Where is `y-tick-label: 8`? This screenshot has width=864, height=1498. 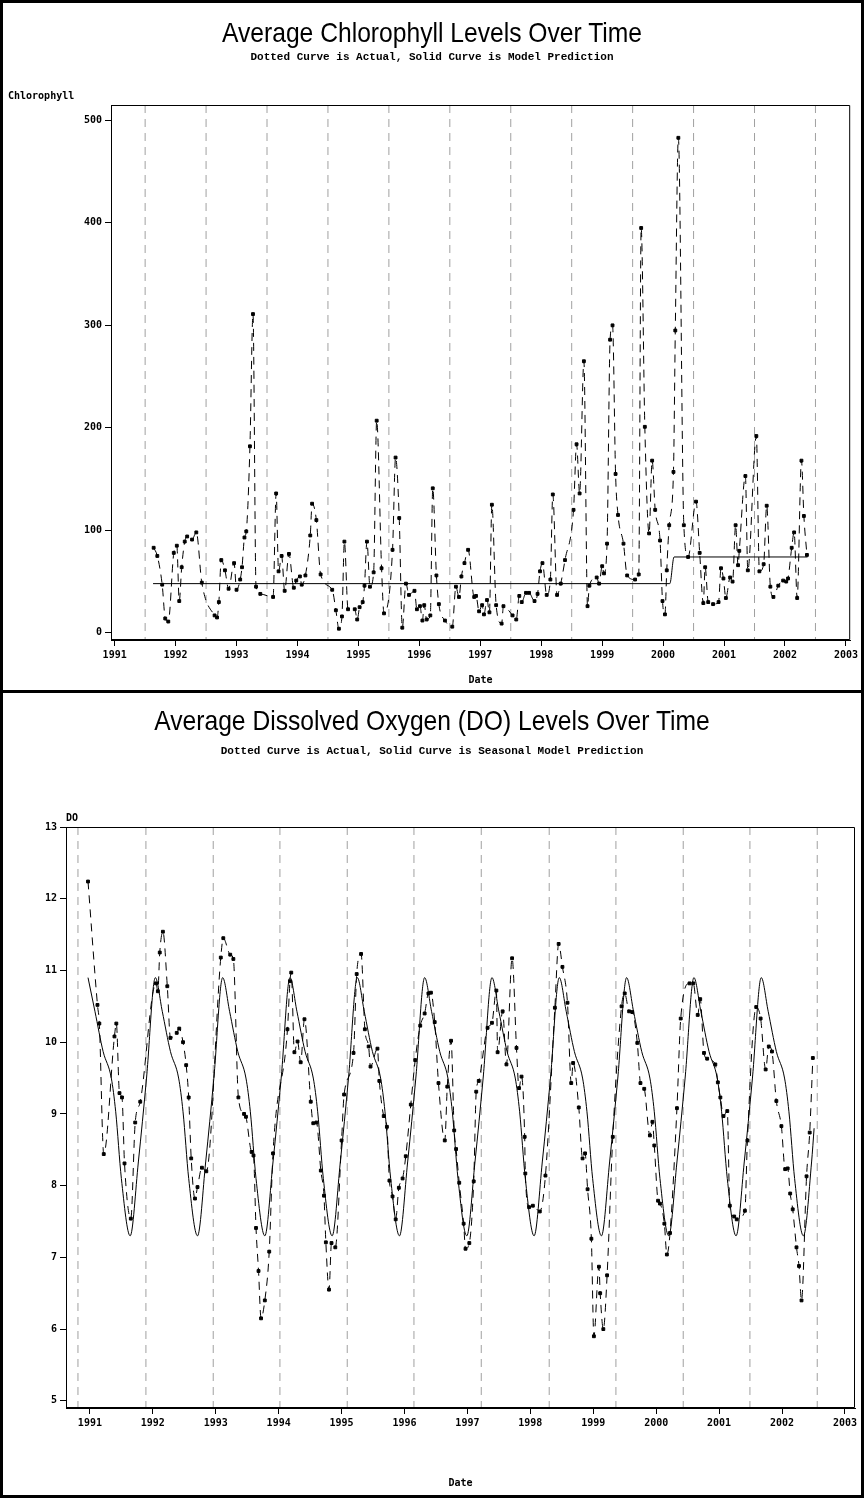 y-tick-label: 8 is located at coordinates (53, 1185).